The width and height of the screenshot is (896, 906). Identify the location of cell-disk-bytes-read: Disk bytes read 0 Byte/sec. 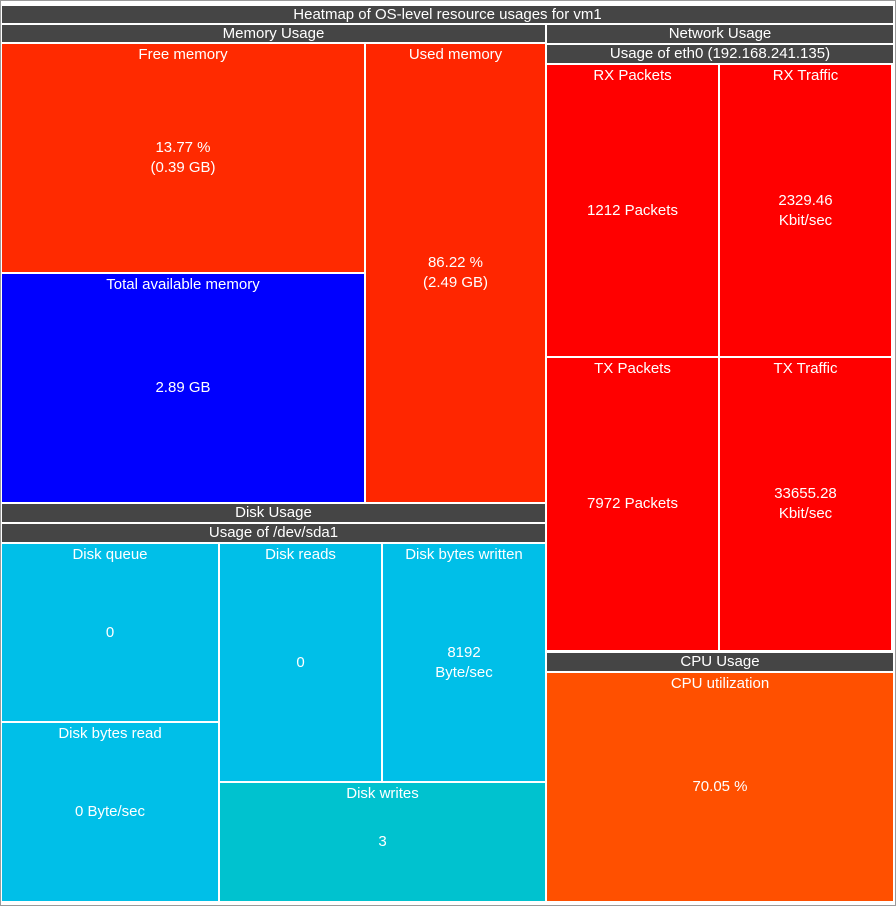
(110, 812).